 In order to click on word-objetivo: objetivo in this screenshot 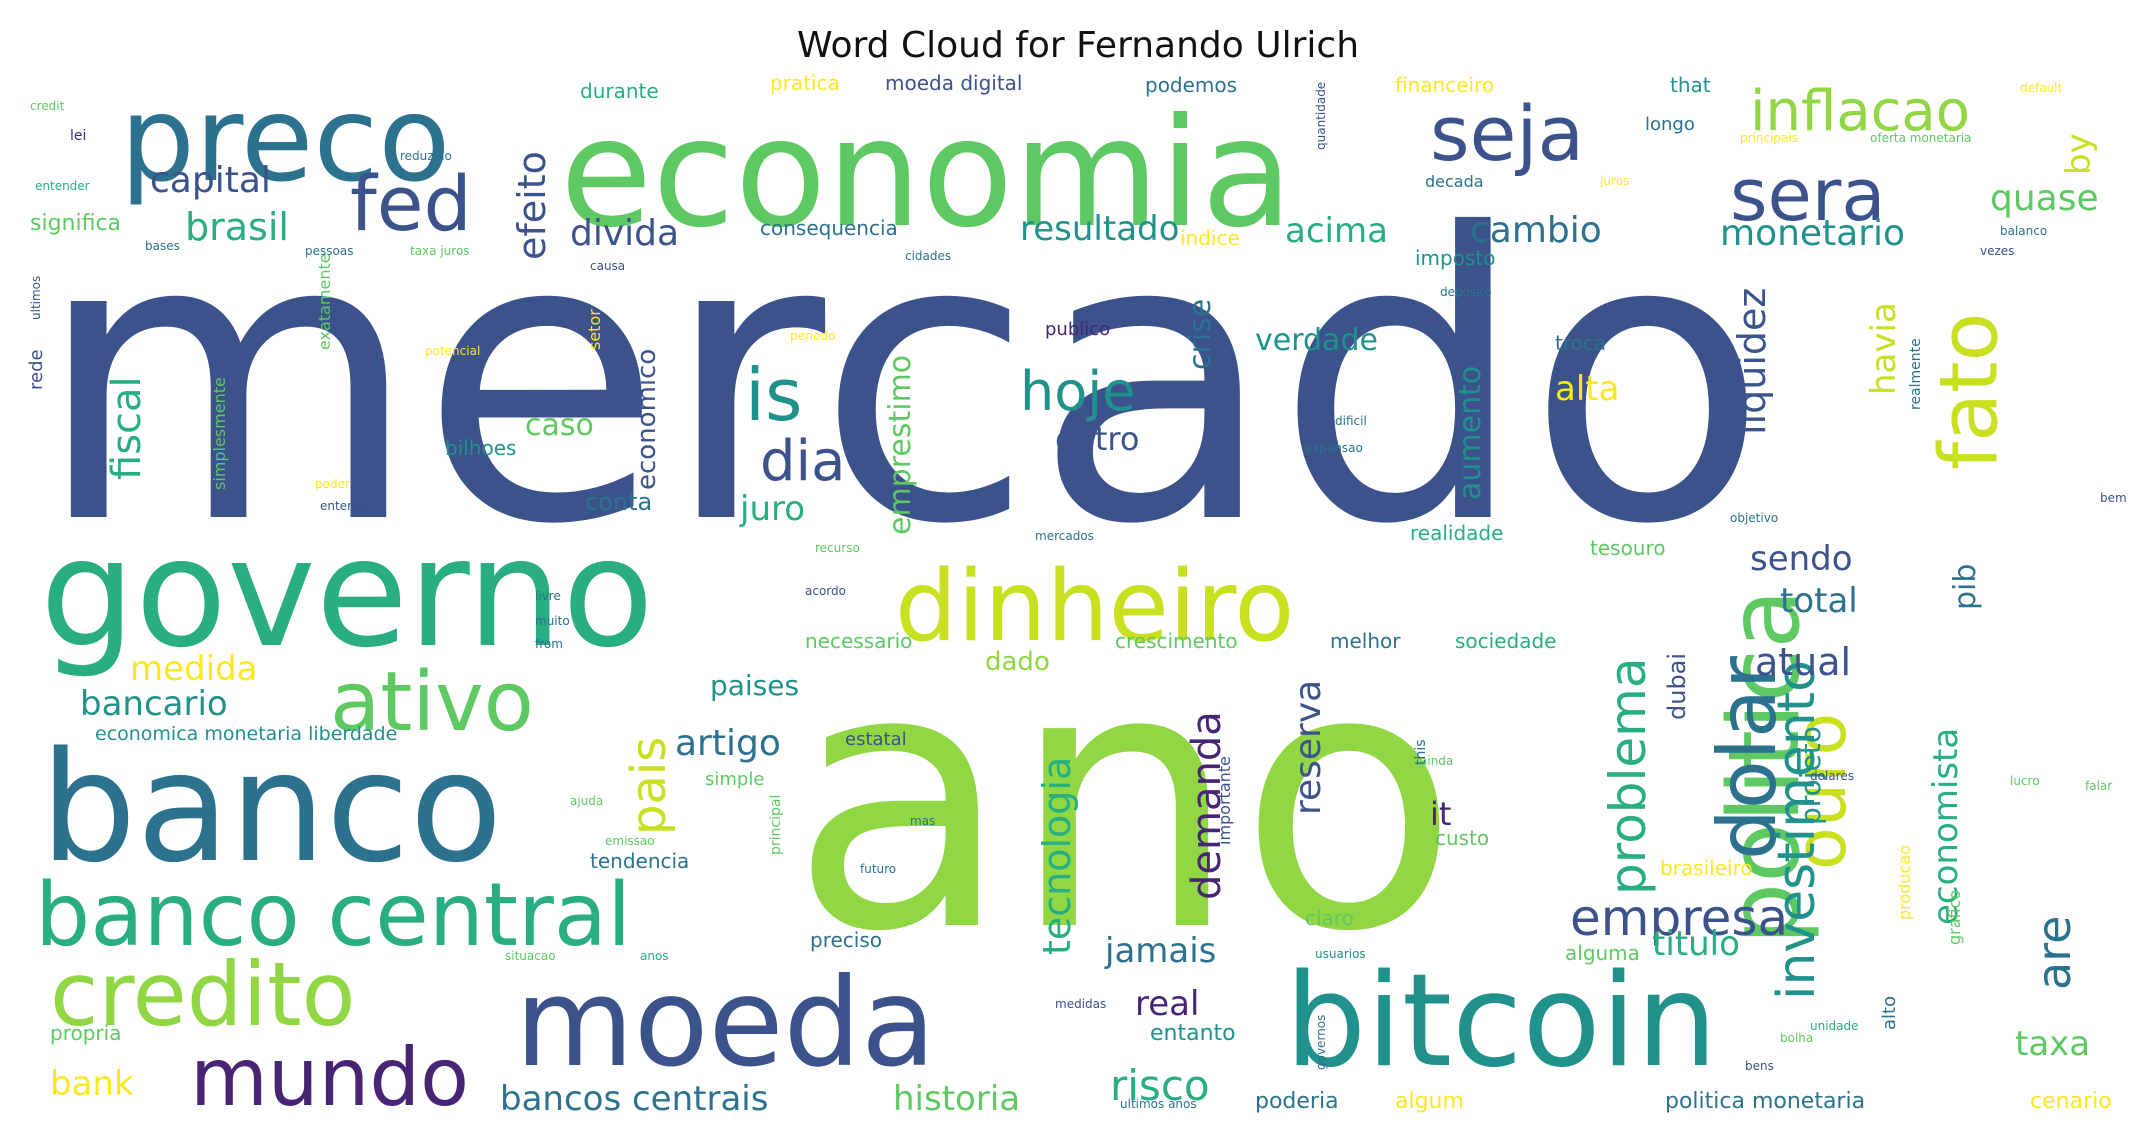, I will do `click(1754, 518)`.